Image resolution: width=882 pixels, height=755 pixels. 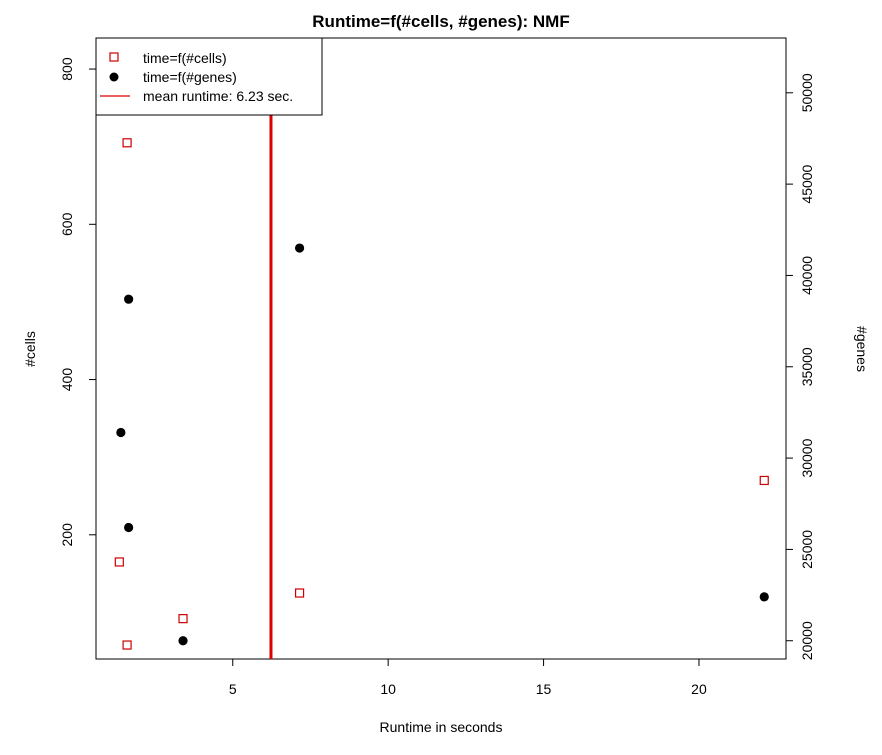 What do you see at coordinates (807, 183) in the screenshot?
I see `y-right-tick-label: 45000` at bounding box center [807, 183].